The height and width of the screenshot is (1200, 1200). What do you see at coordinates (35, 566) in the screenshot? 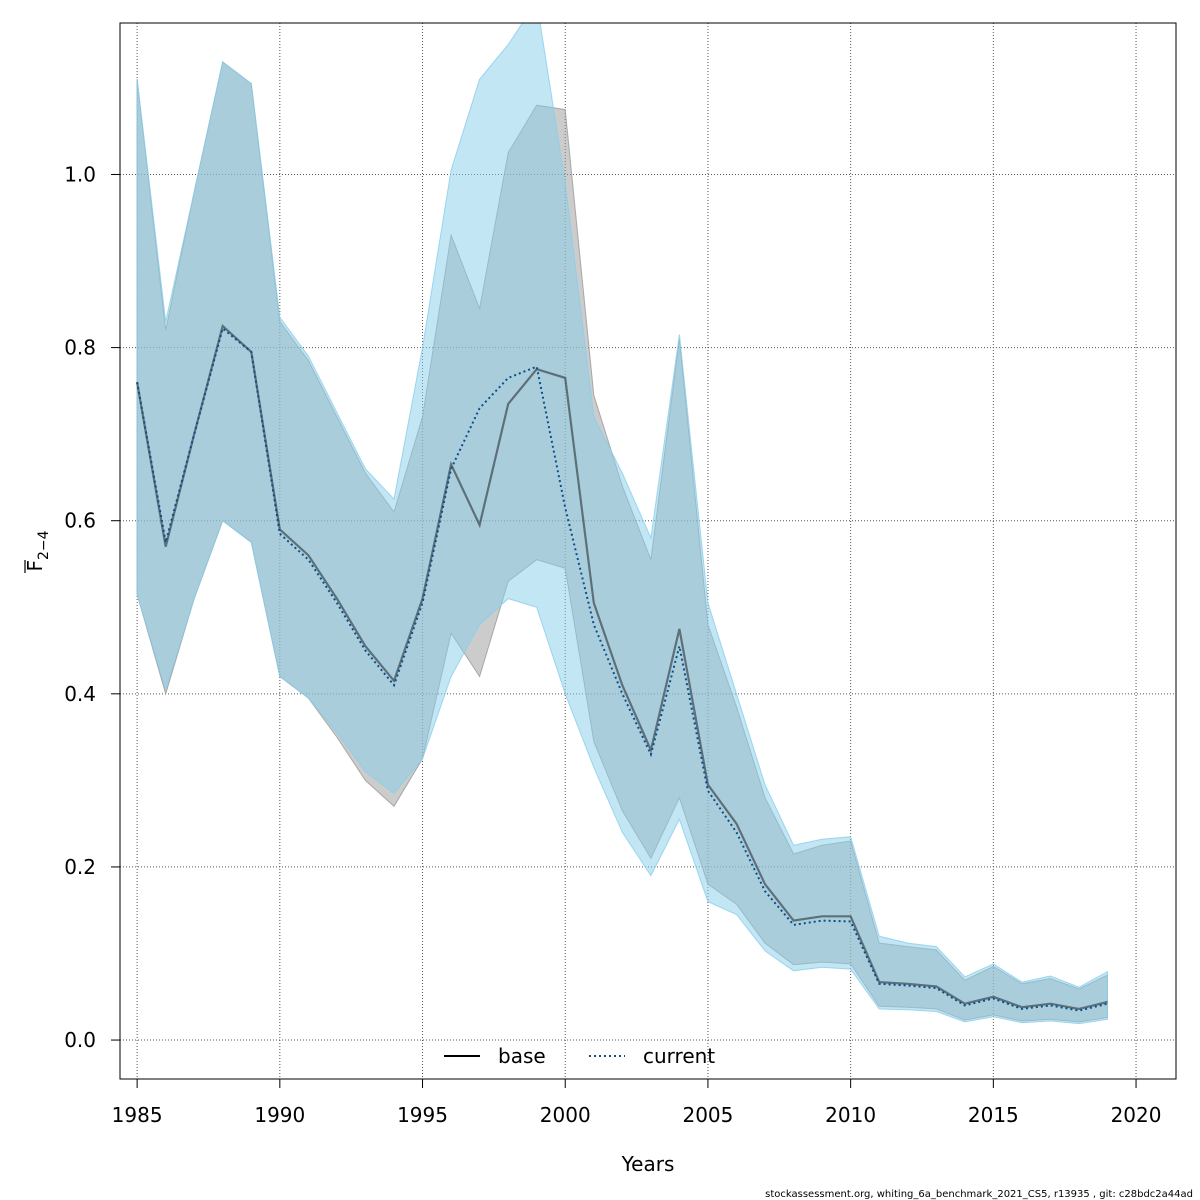
I see `y-axis-title-main: F` at bounding box center [35, 566].